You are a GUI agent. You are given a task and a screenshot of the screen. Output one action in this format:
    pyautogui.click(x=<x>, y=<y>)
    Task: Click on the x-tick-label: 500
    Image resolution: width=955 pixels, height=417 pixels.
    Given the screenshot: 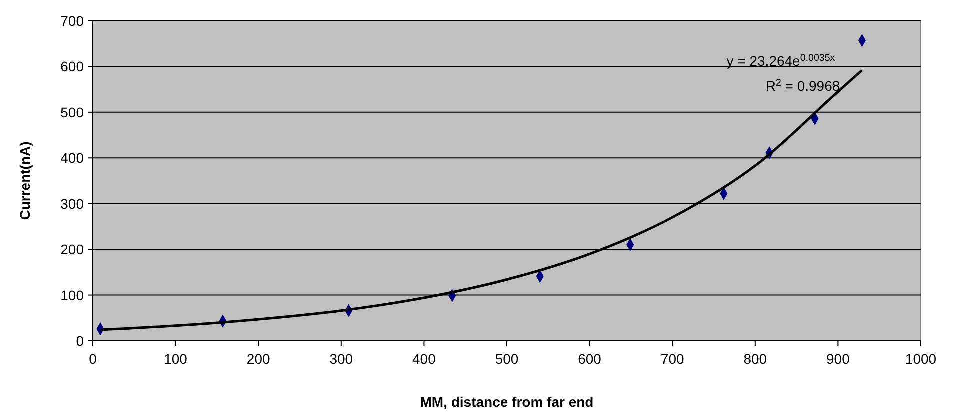 What is the action you would take?
    pyautogui.click(x=507, y=359)
    